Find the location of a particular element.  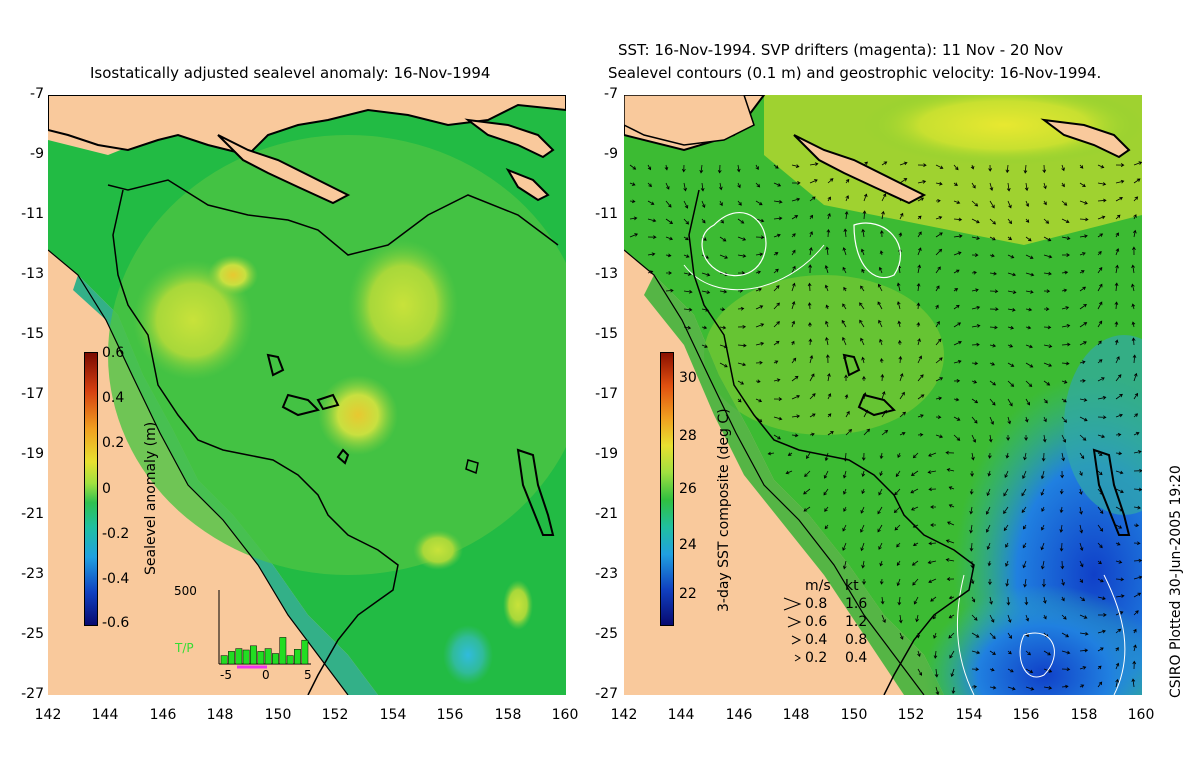

lon-label: 152 is located at coordinates (911, 715).